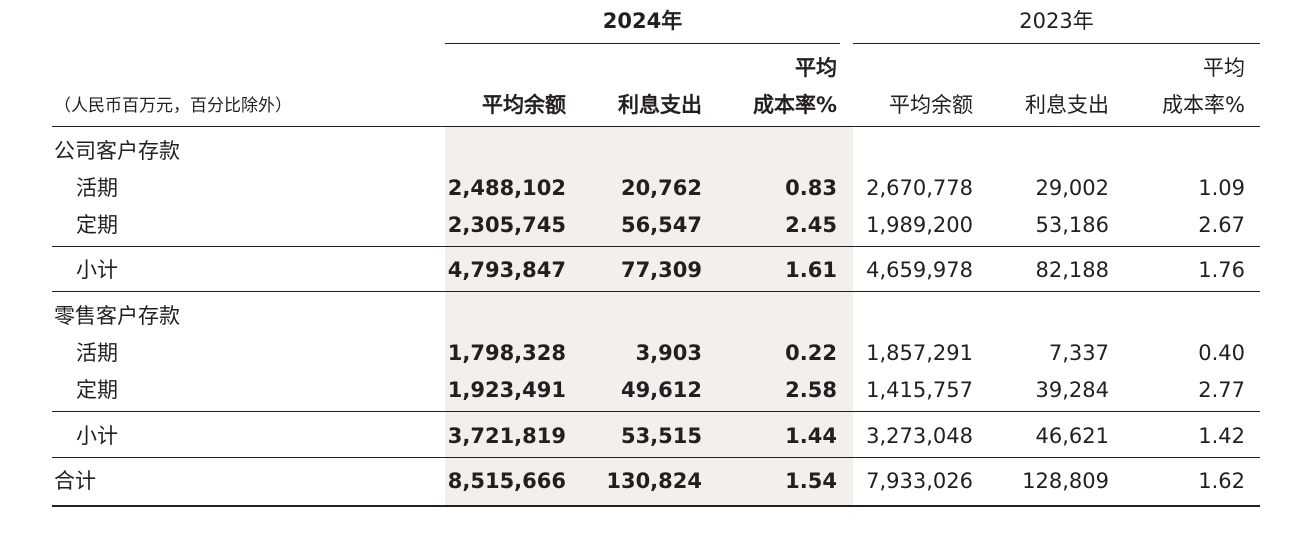  What do you see at coordinates (506, 188) in the screenshot?
I see `cell: 2,488,102` at bounding box center [506, 188].